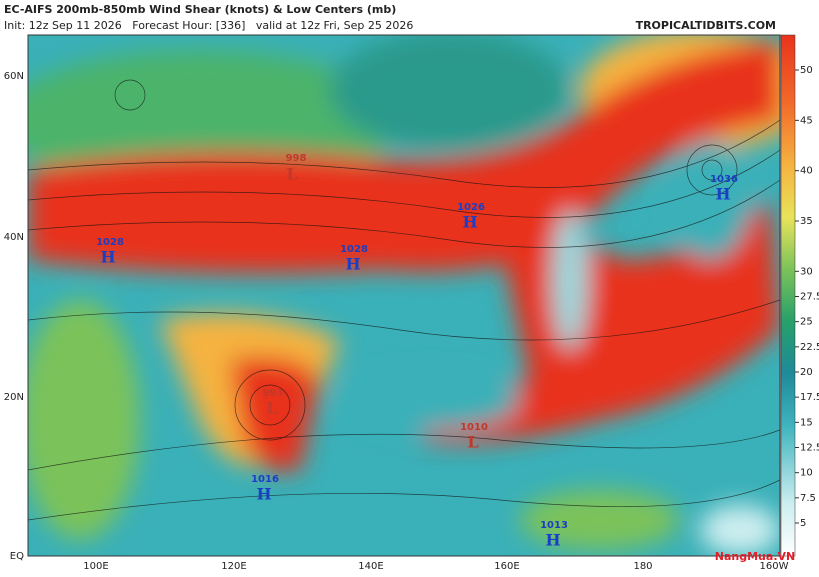  Describe the element at coordinates (233, 566) in the screenshot. I see `lon-label: 120E` at that location.